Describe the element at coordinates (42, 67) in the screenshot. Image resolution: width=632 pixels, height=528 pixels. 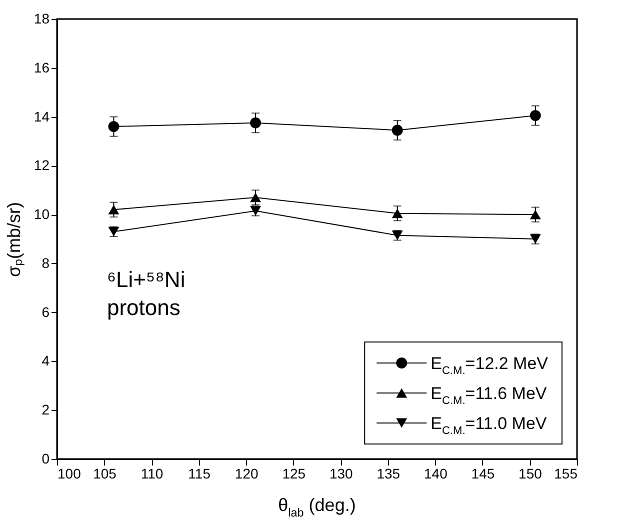
I see `y-tick-label: 16` at that location.